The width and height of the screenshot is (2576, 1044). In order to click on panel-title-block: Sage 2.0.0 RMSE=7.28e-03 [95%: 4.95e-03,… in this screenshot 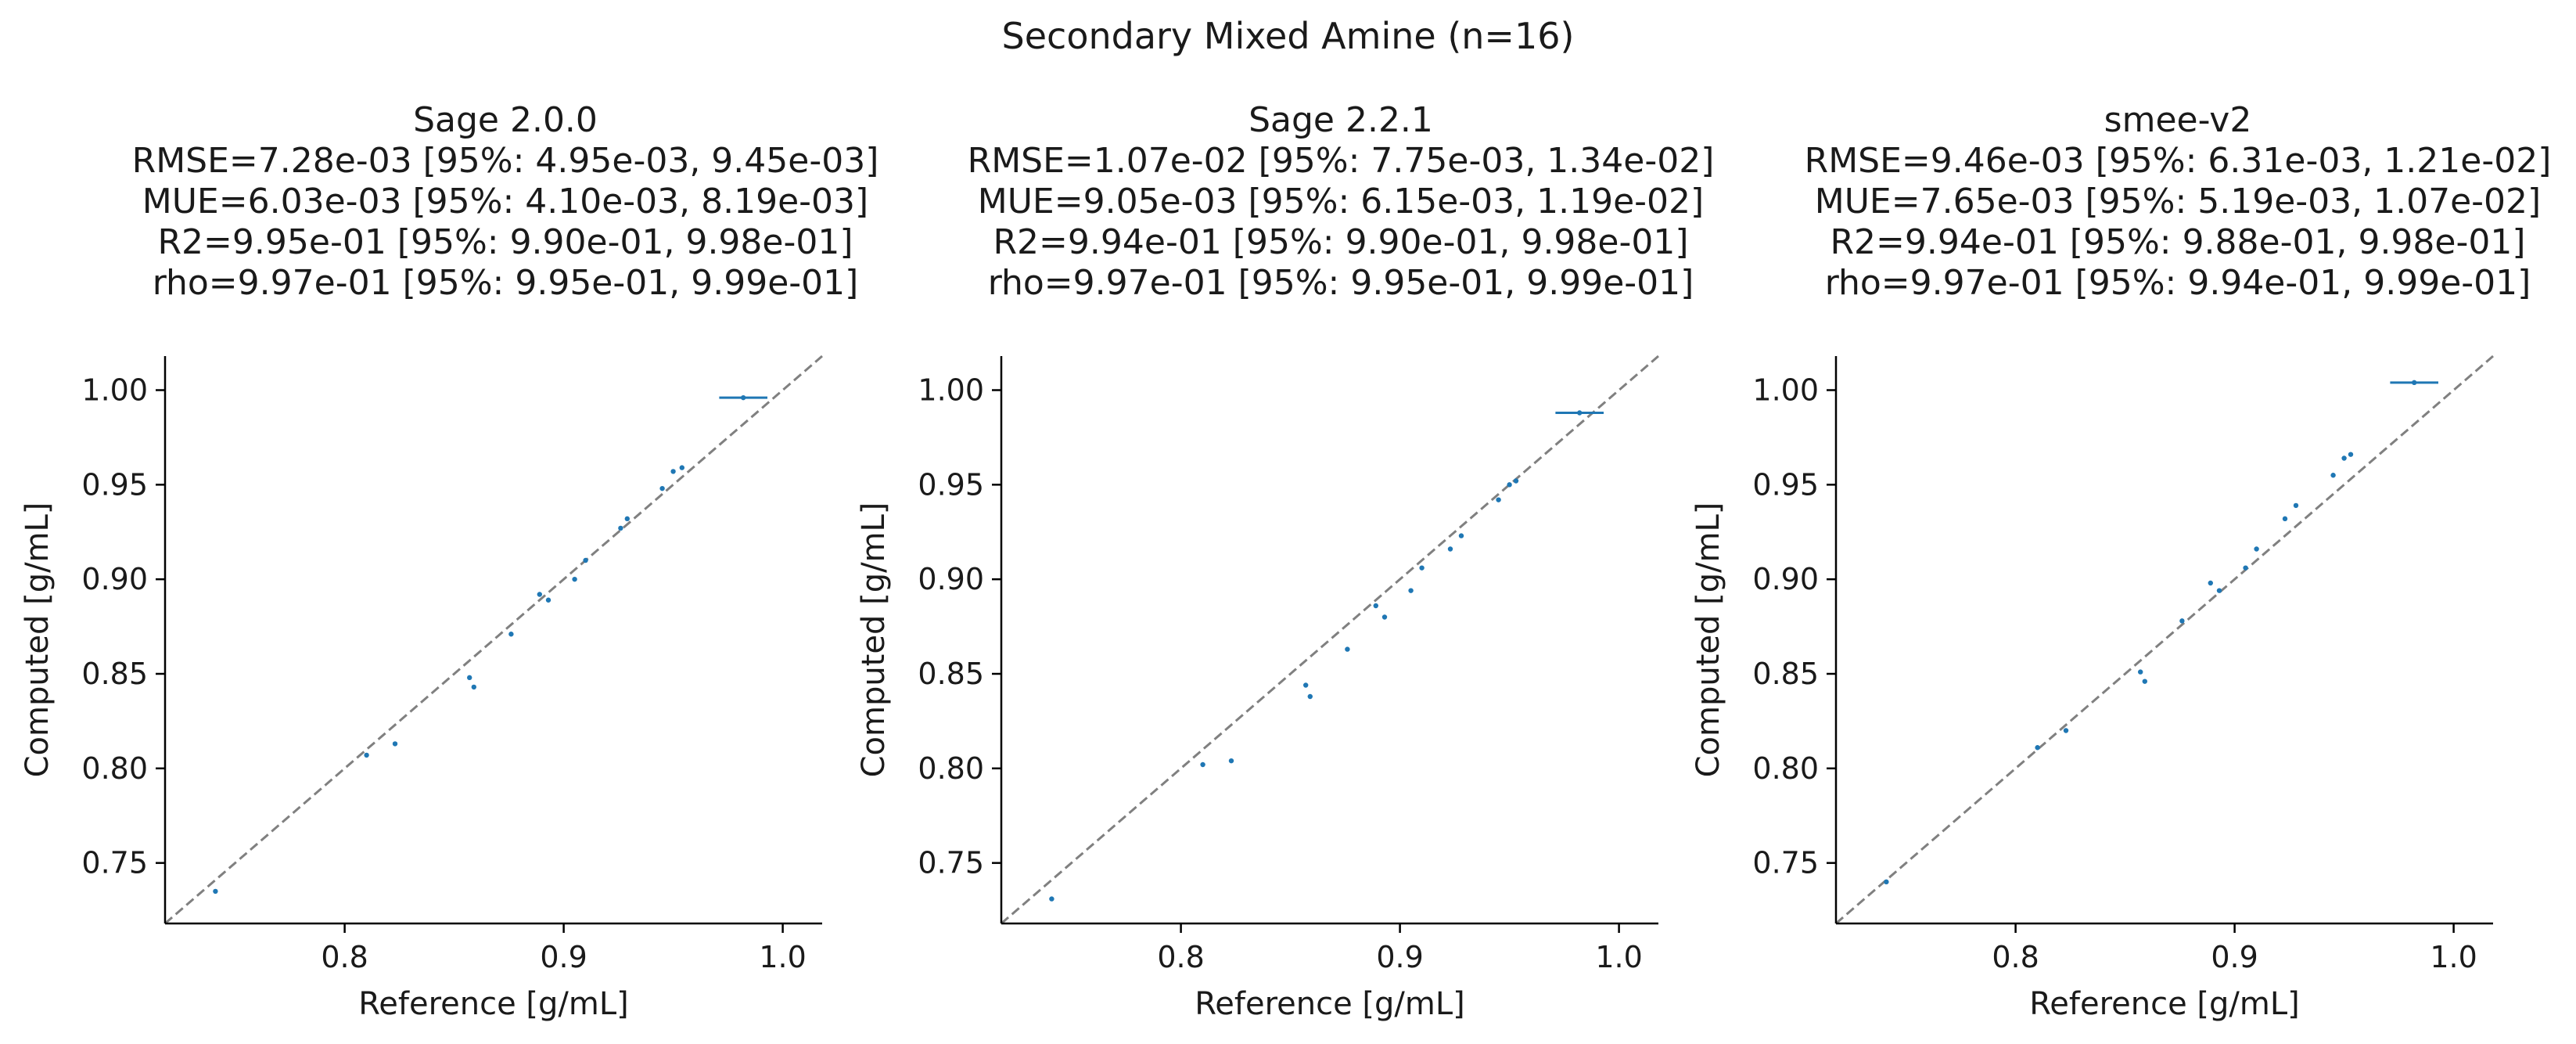, I will do `click(505, 202)`.